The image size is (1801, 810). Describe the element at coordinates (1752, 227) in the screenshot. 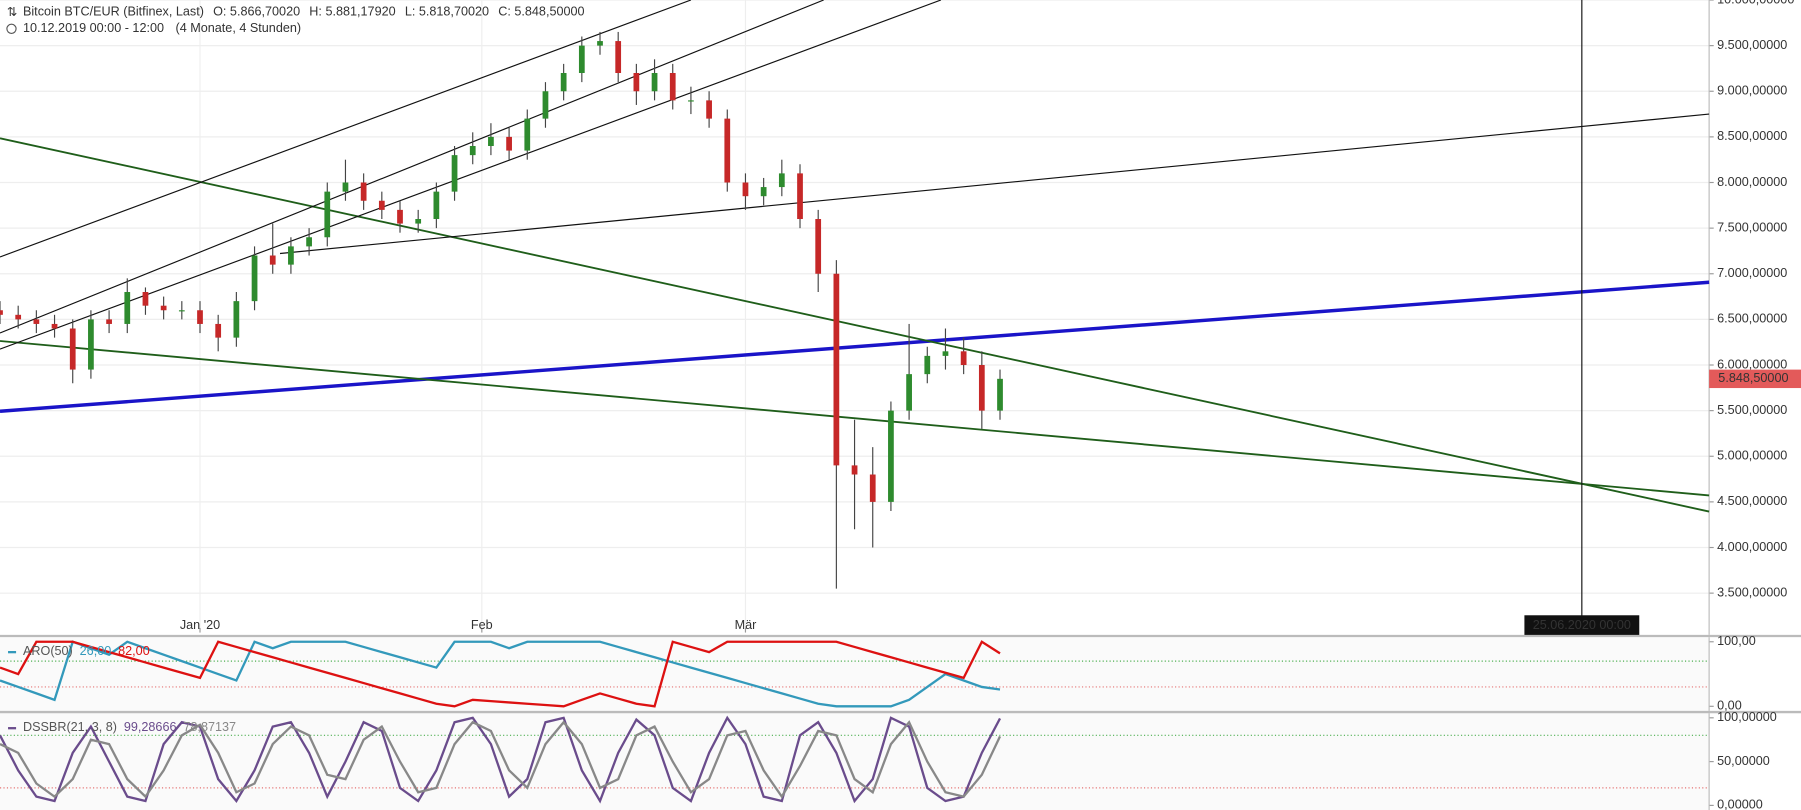

I see `y-tick-label: 7.500,00000` at that location.